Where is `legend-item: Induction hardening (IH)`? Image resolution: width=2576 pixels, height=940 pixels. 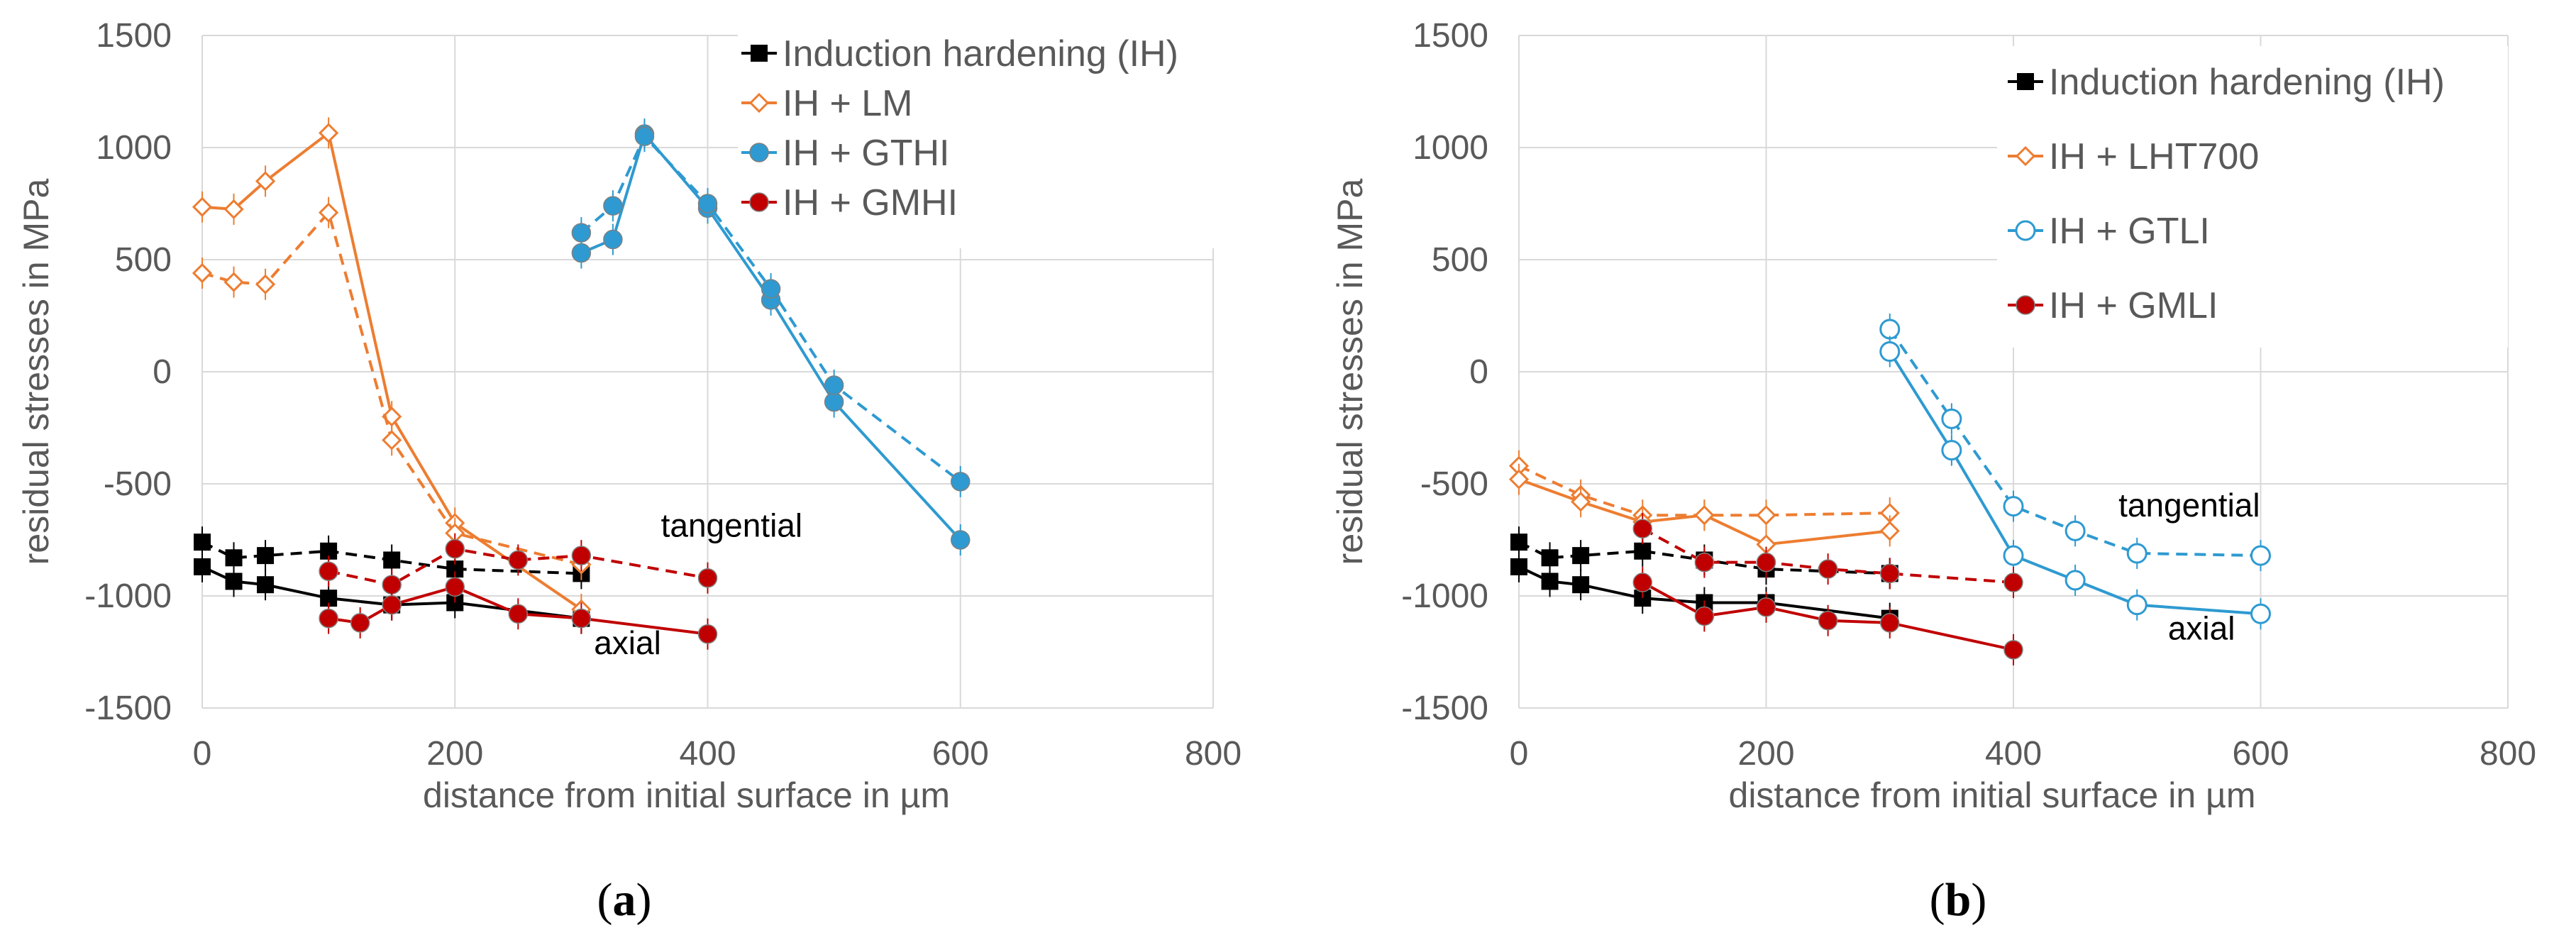
legend-item: Induction hardening (IH) is located at coordinates (959, 53).